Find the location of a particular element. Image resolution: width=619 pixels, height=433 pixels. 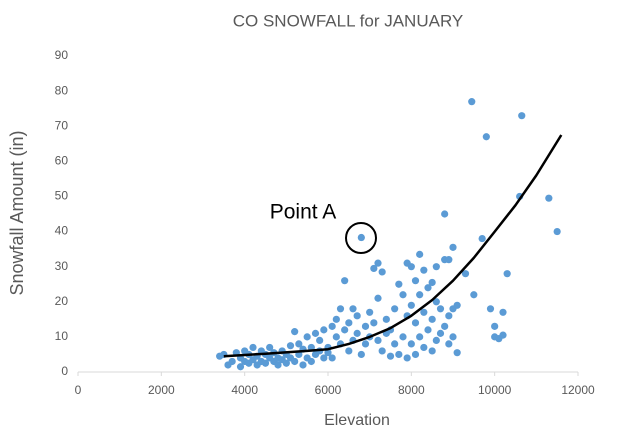

x-tick-label: 0 is located at coordinates (78, 390).